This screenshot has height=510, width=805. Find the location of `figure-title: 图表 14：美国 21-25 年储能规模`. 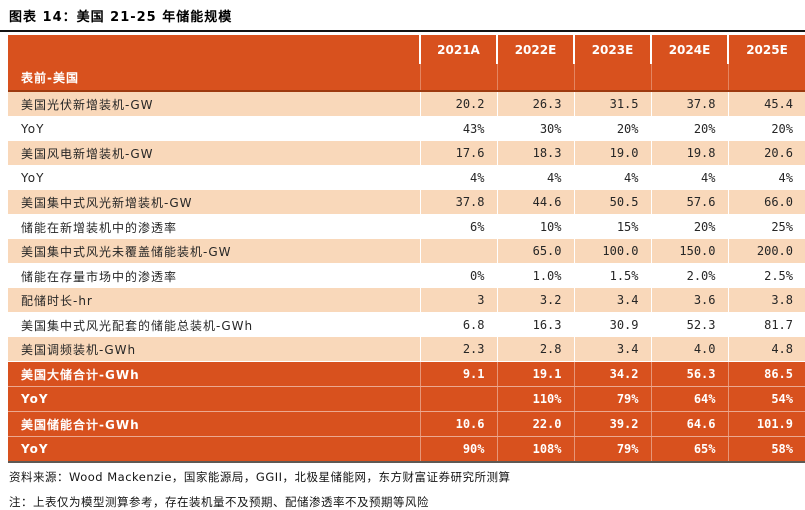

figure-title: 图表 14：美国 21-25 年储能规模 is located at coordinates (121, 17).